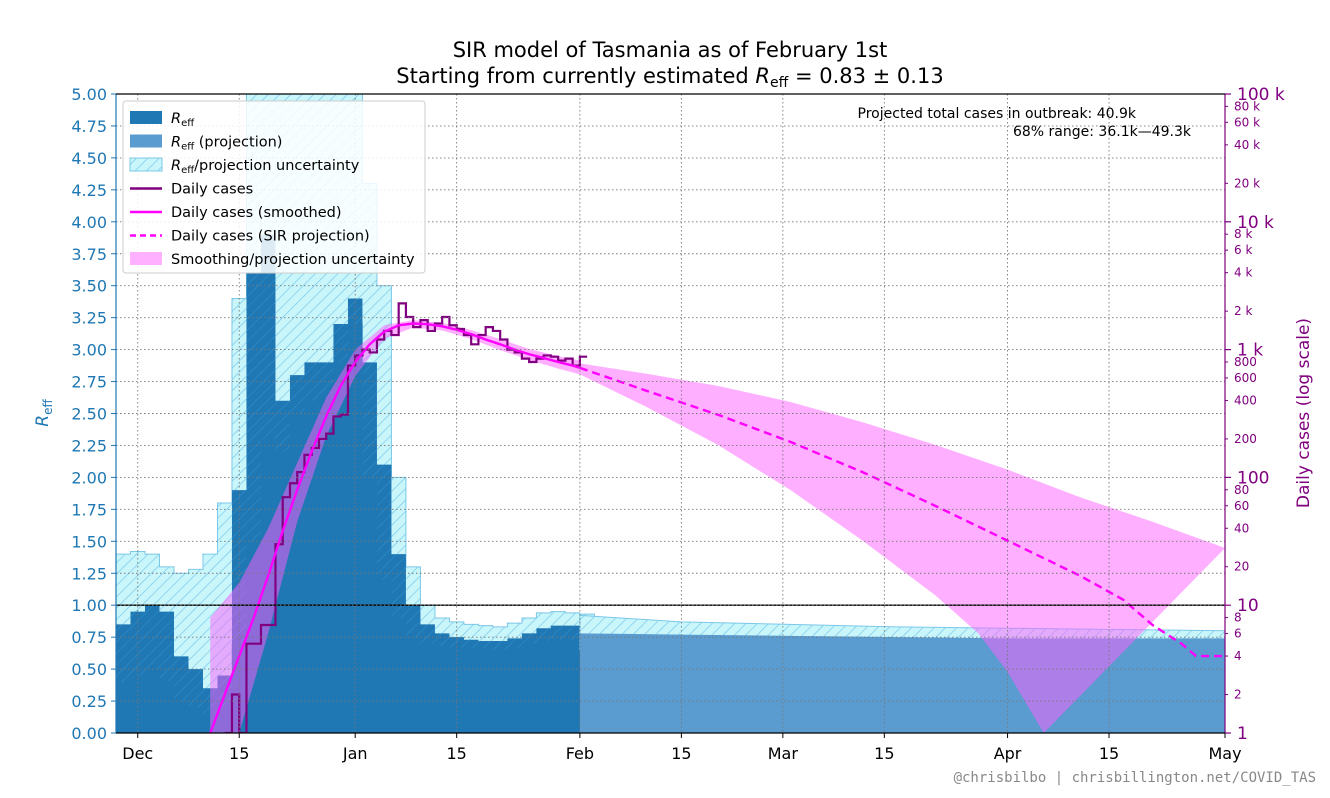 Image resolution: width=1330 pixels, height=798 pixels. What do you see at coordinates (89, 733) in the screenshot?
I see `left-tick-label-0: 0.00` at bounding box center [89, 733].